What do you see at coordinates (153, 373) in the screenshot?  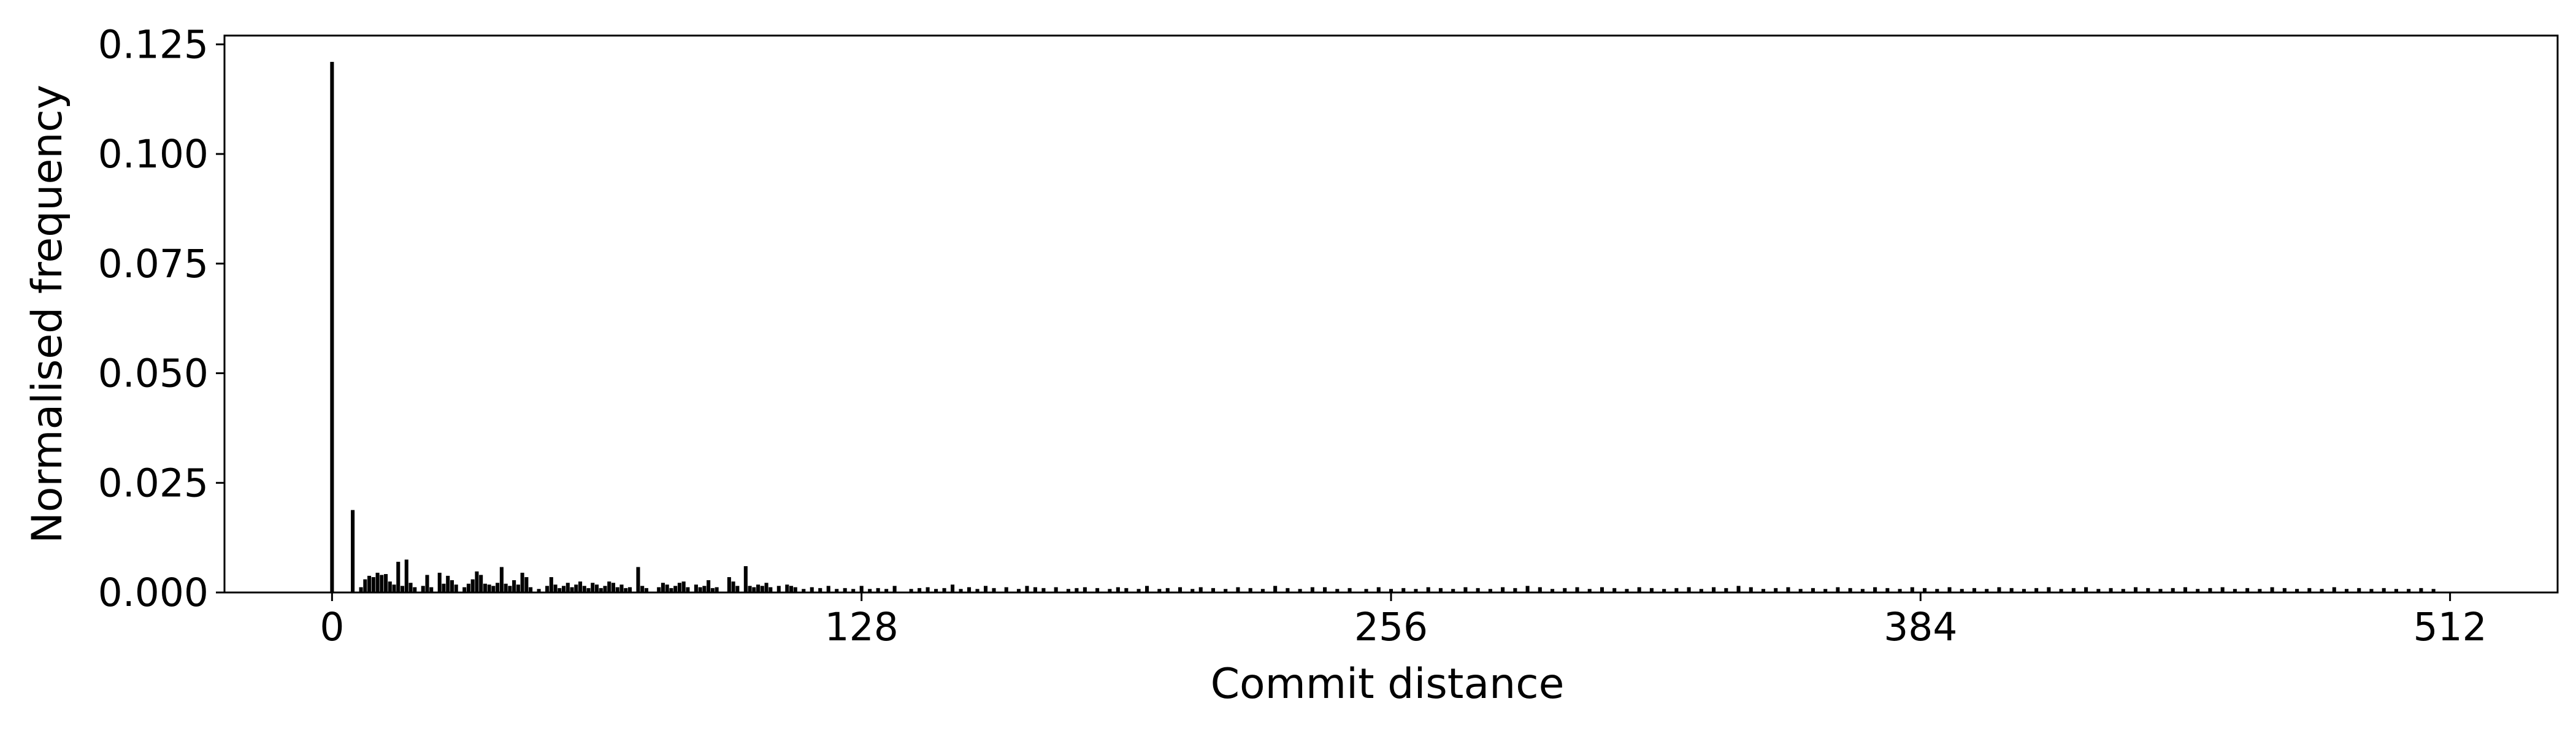 I see `y-tick-label: 0.050` at bounding box center [153, 373].